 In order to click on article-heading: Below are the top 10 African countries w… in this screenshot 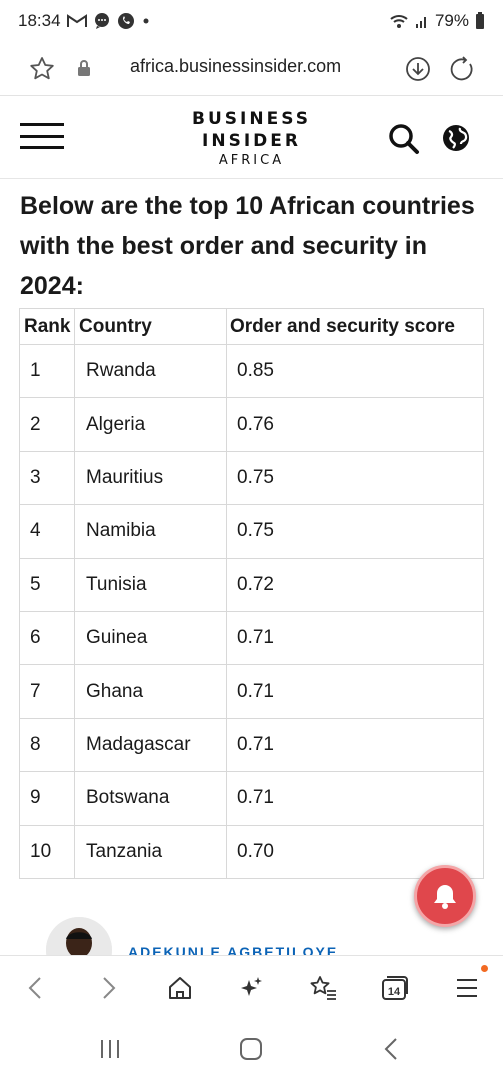, I will do `click(247, 246)`.